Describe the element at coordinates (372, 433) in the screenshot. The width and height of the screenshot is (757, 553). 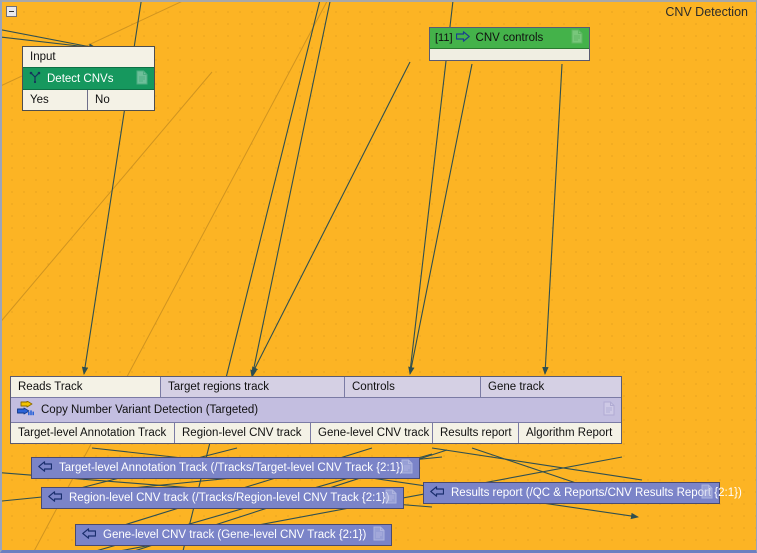
I see `output-port-gene-level-cnv-track: Gene-level CNV track` at that location.